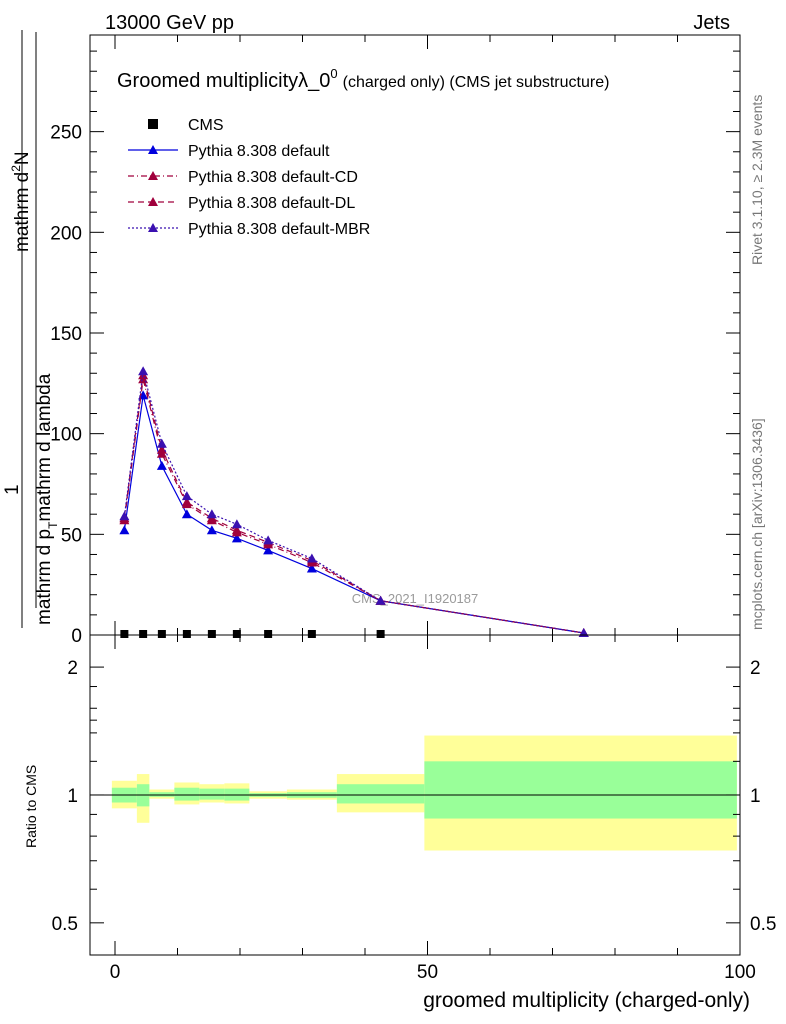  Describe the element at coordinates (71, 535) in the screenshot. I see `main-ytick-label: 50` at that location.